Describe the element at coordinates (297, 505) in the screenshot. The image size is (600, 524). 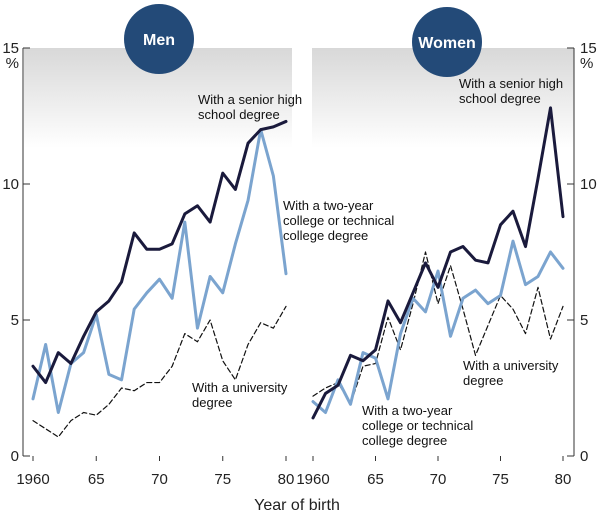
I see `x-axis-label: Year of birth` at that location.